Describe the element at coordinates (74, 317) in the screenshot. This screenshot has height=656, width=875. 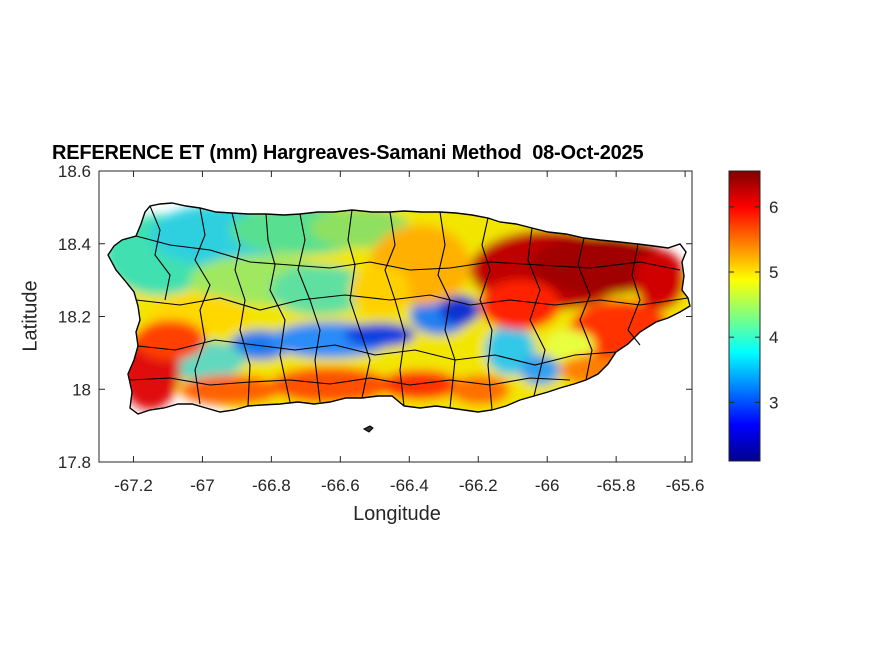
I see `y-tick-label: 18.2` at that location.